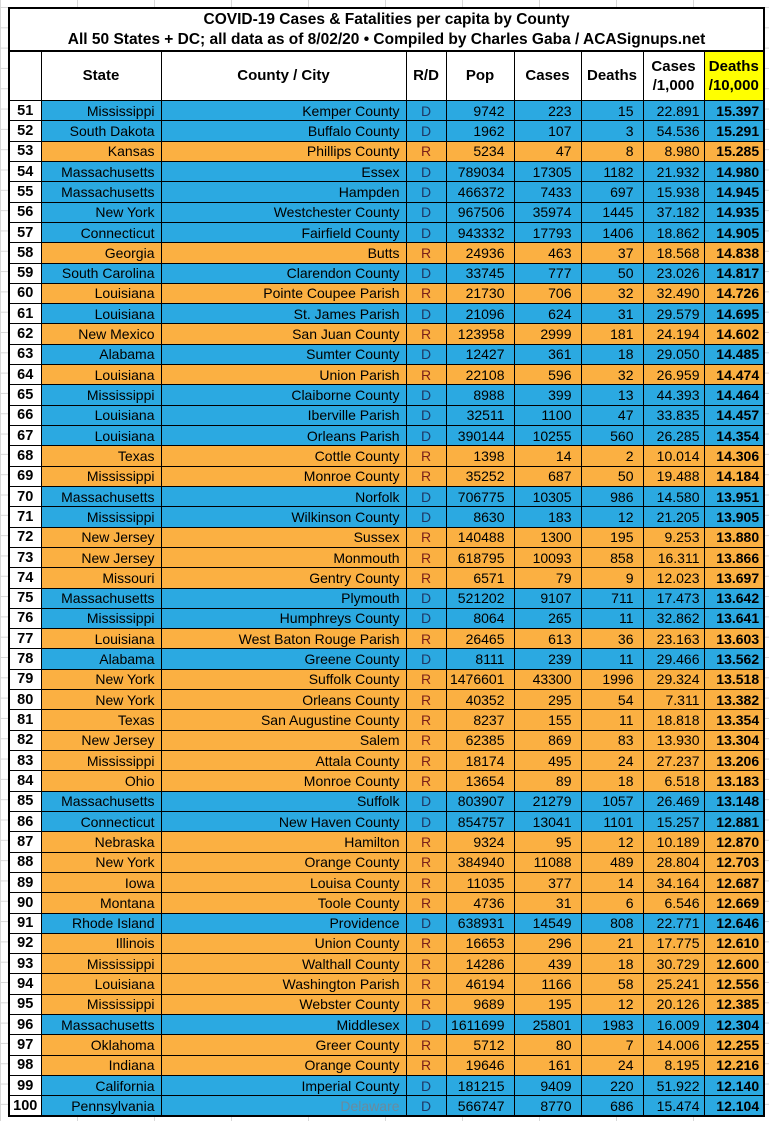  What do you see at coordinates (673, 456) in the screenshot?
I see `cell-cases-per-1000: 10.014` at bounding box center [673, 456].